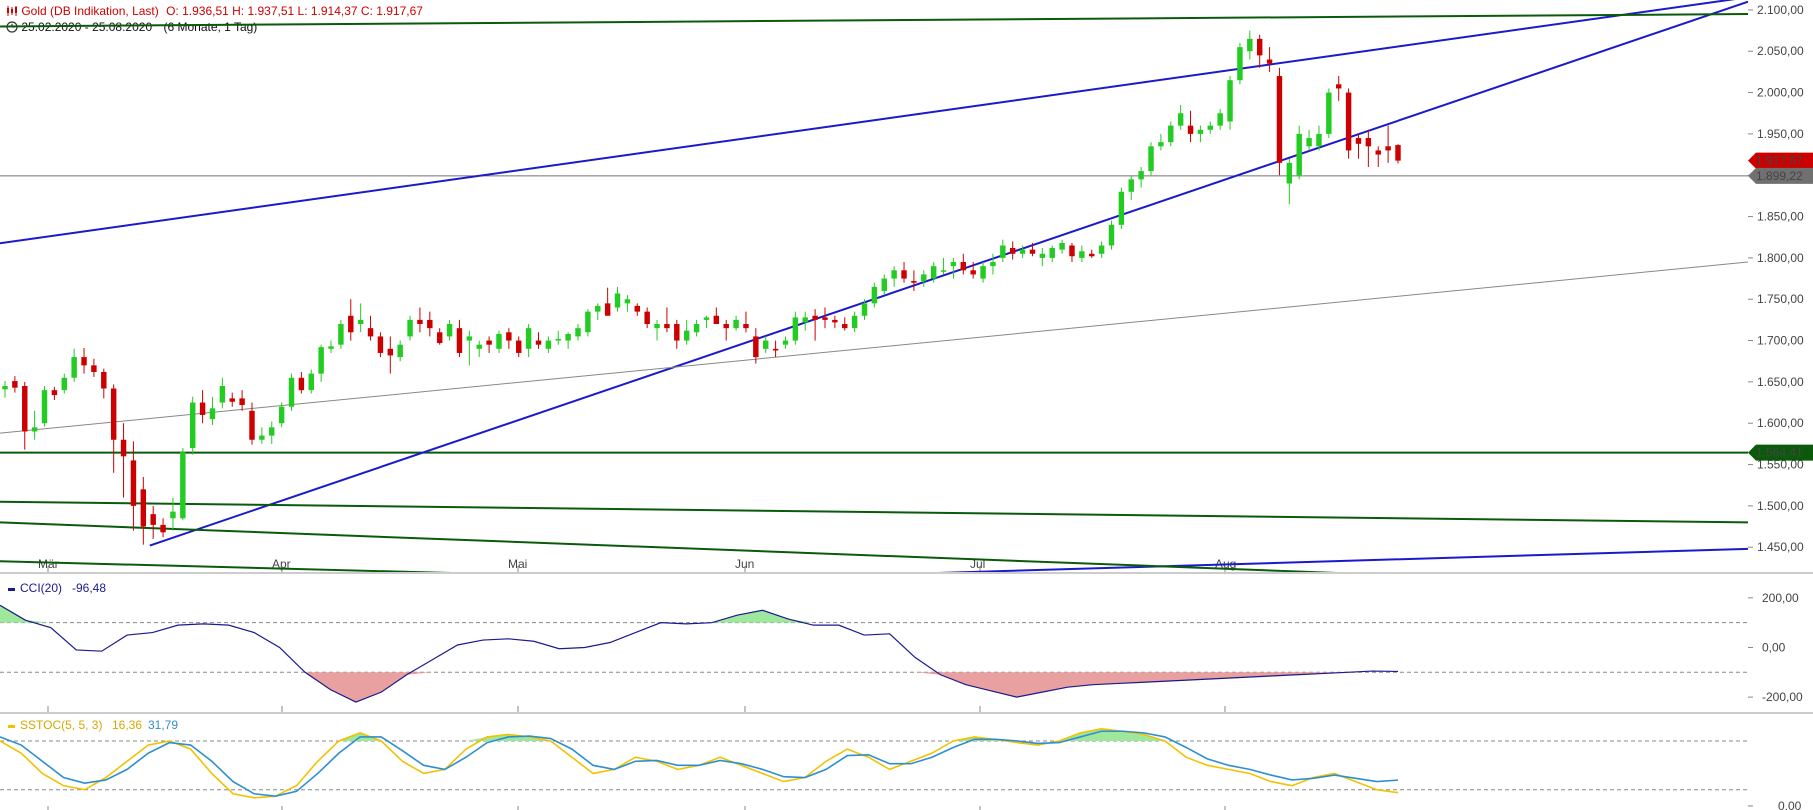  What do you see at coordinates (699, 734) in the screenshot?
I see `stoch-overbought-fill` at bounding box center [699, 734].